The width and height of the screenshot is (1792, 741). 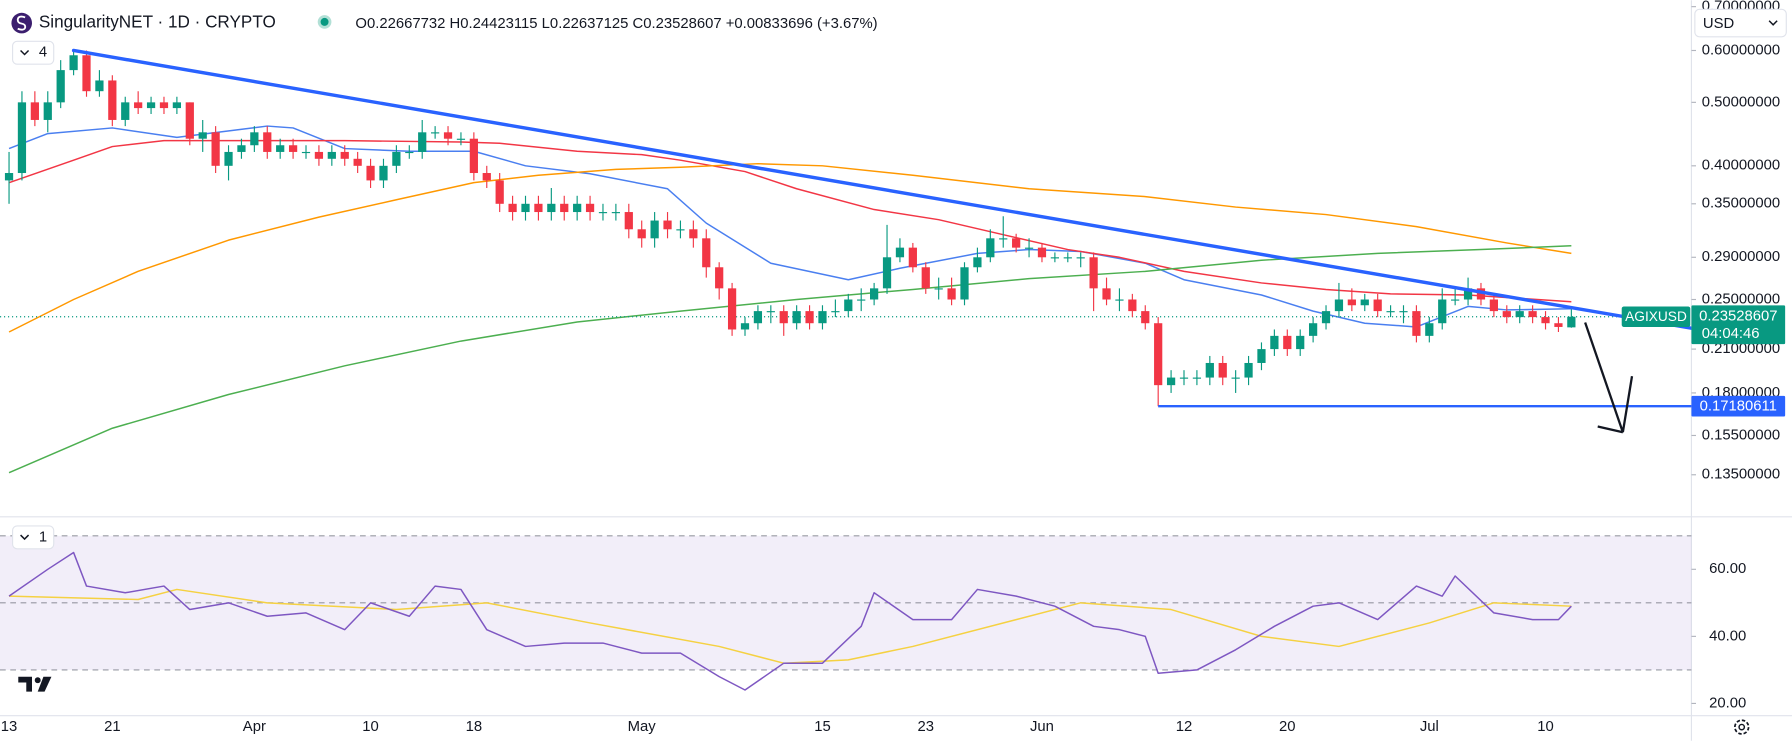 I want to click on settings-button, so click(x=1741, y=727).